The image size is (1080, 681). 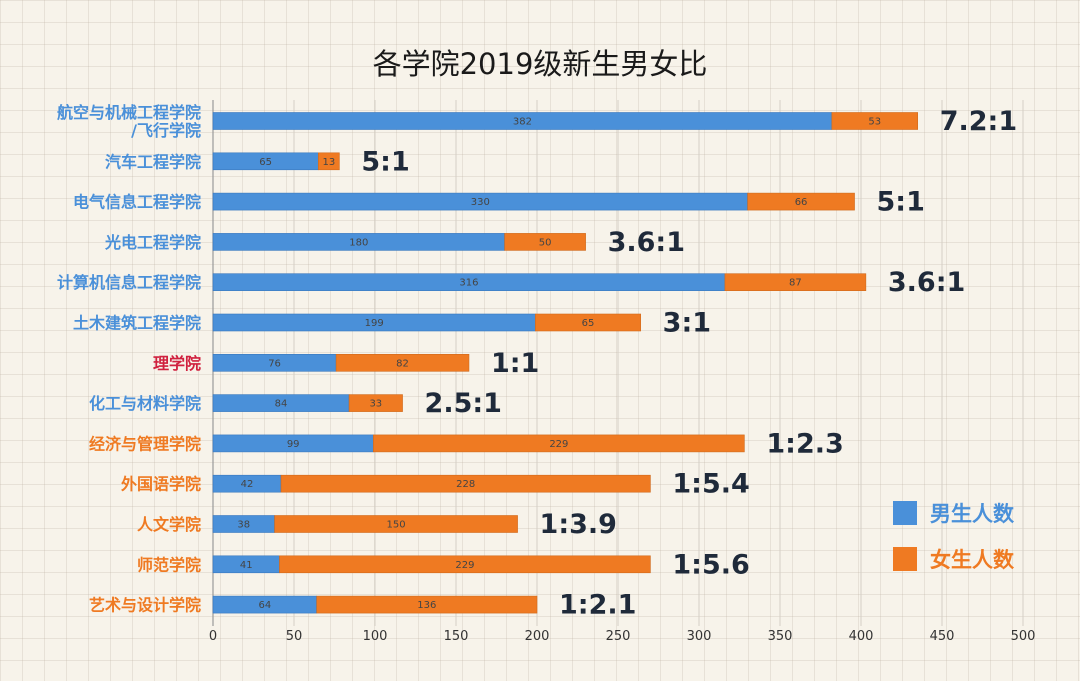 What do you see at coordinates (480, 202) in the screenshot?
I see `bar-male-value: 330` at bounding box center [480, 202].